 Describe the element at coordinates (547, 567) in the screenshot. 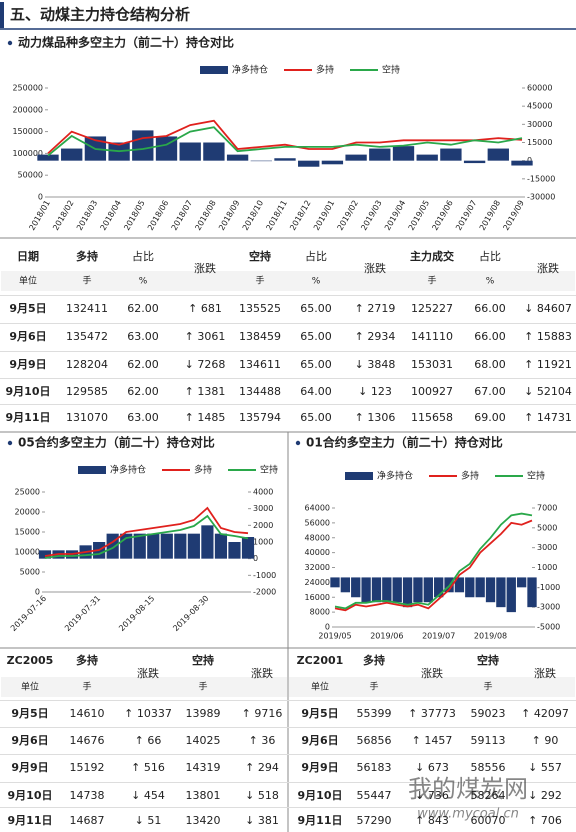

I see `y2-tick-label: 1000` at that location.